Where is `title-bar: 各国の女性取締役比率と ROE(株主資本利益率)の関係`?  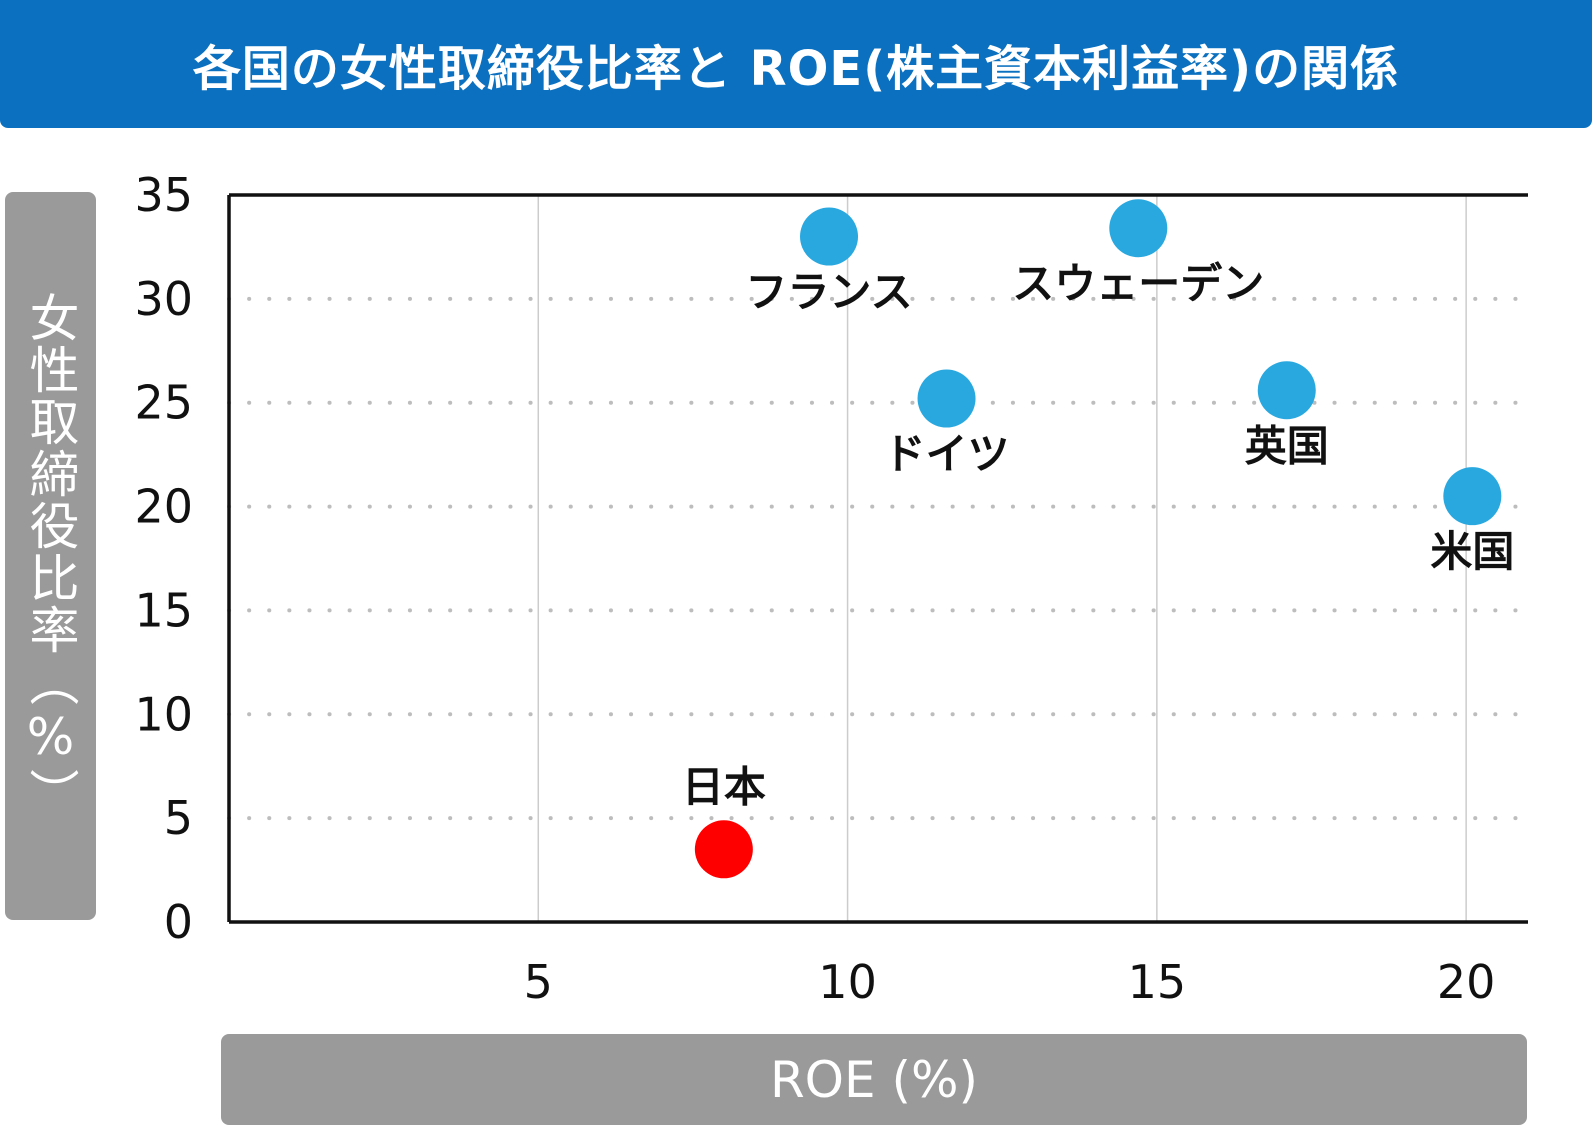 title-bar: 各国の女性取締役比率と ROE(株主資本利益率)の関係 is located at coordinates (796, 64).